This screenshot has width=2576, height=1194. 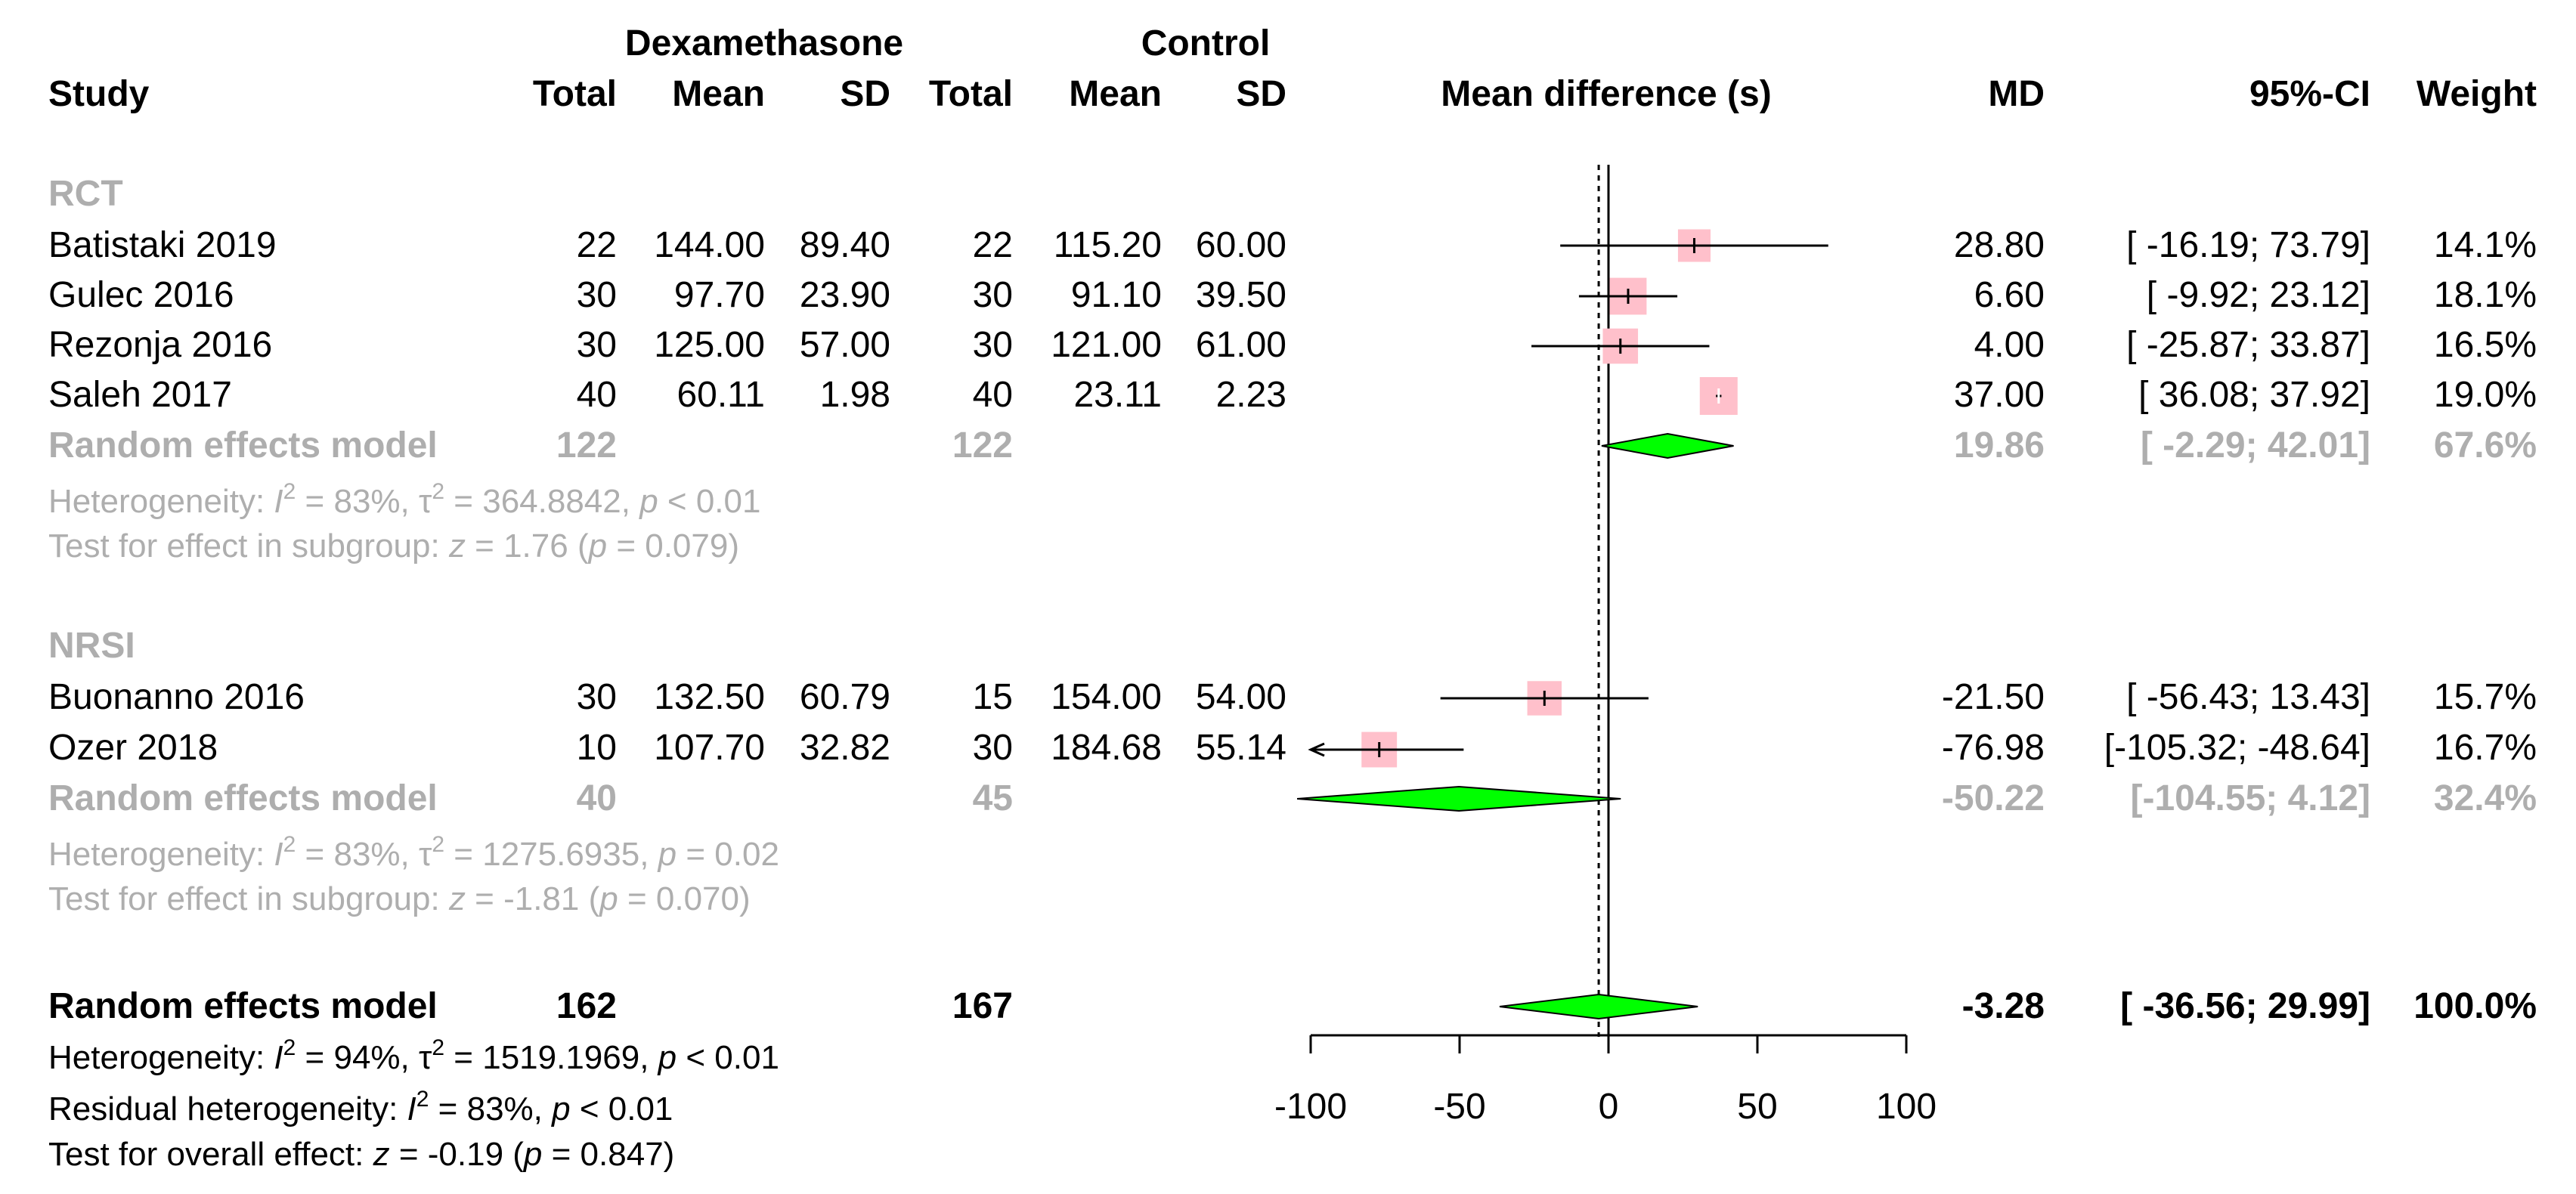 I want to click on ci-value: [ -25.87; 33.87], so click(x=2248, y=345).